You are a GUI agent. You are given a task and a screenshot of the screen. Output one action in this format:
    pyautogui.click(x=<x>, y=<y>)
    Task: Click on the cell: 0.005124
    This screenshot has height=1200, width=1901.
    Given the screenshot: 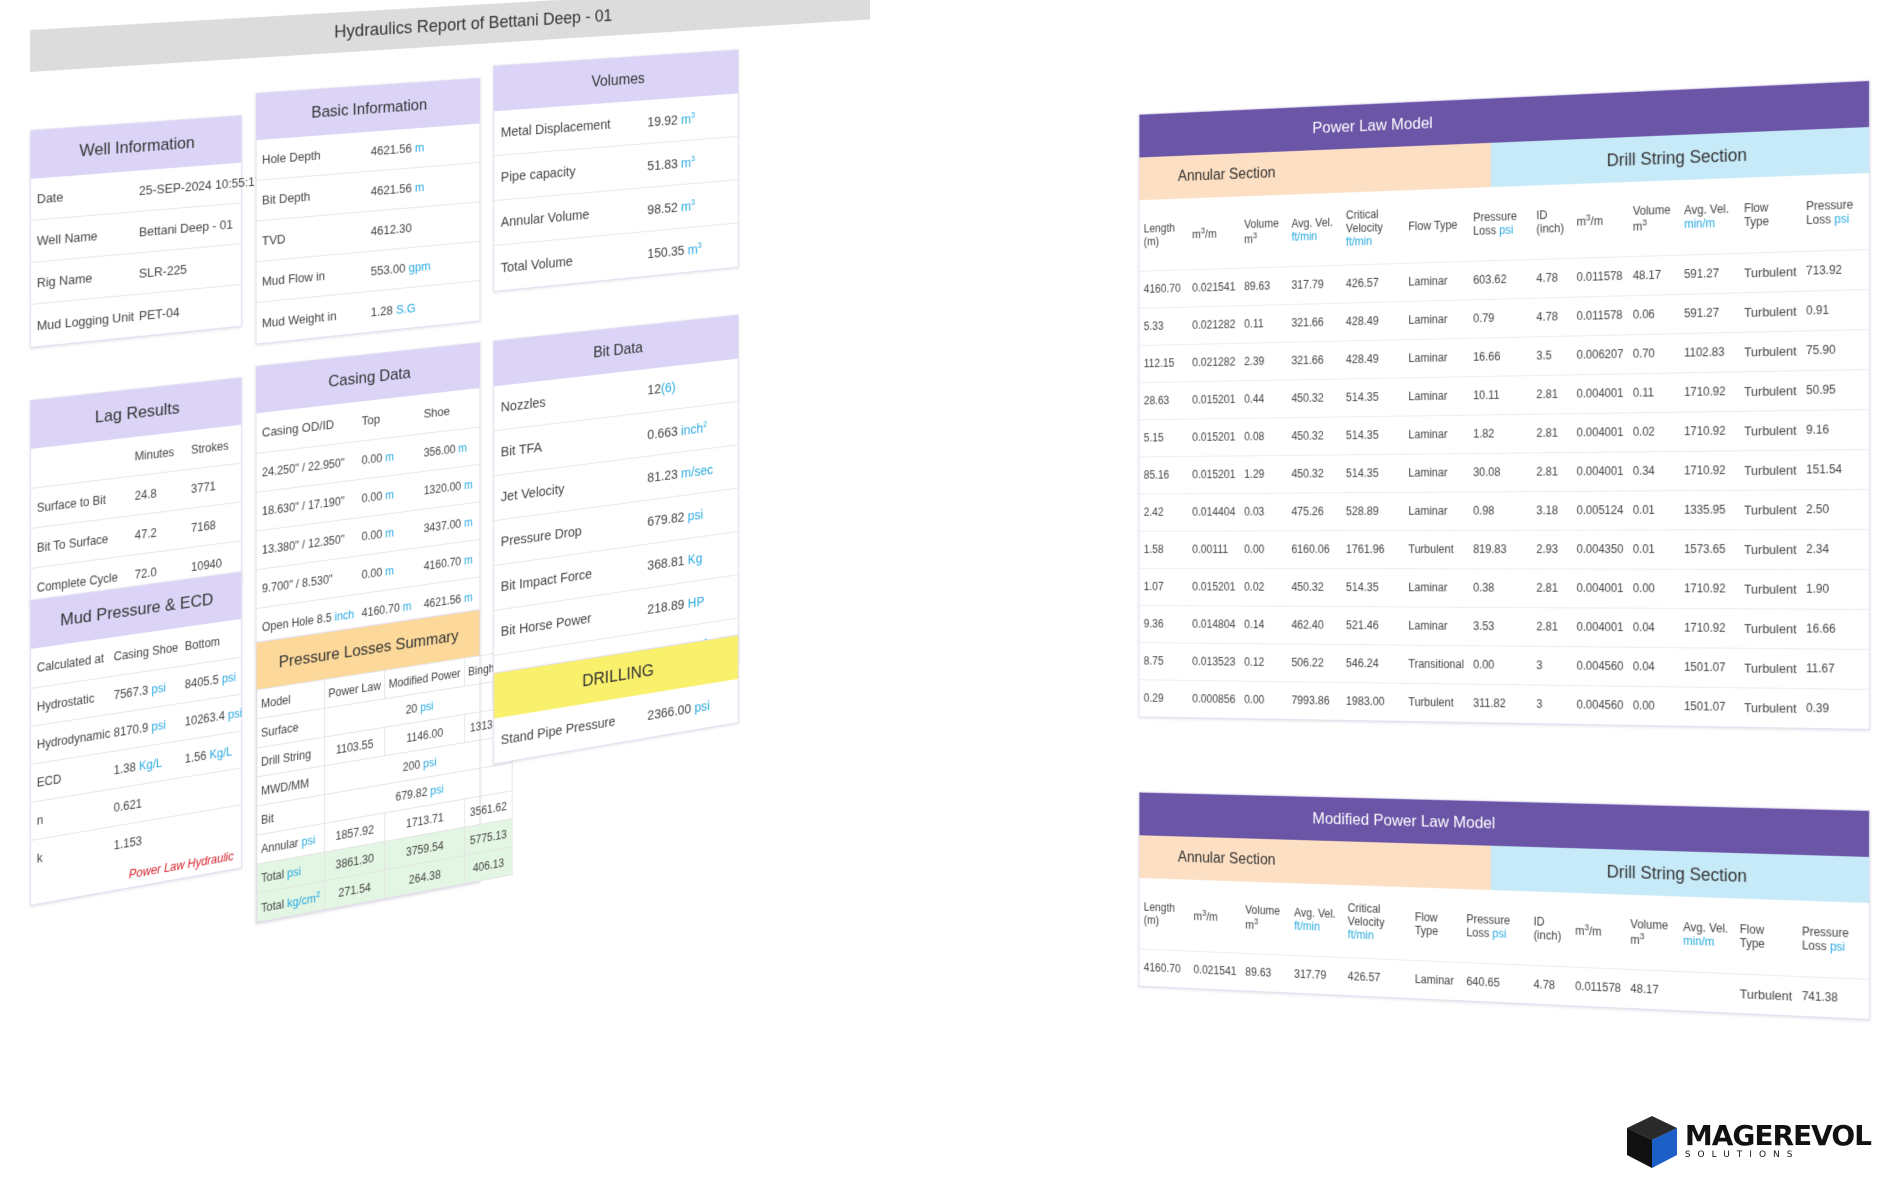 What is the action you would take?
    pyautogui.click(x=1600, y=510)
    